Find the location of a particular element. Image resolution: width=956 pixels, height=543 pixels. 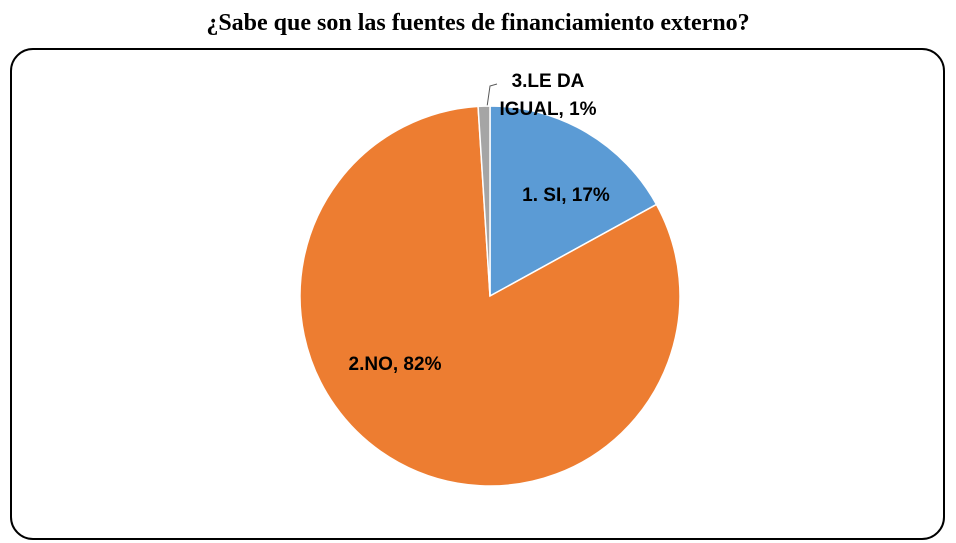

data-label: 1. SI, 17% is located at coordinates (566, 195).